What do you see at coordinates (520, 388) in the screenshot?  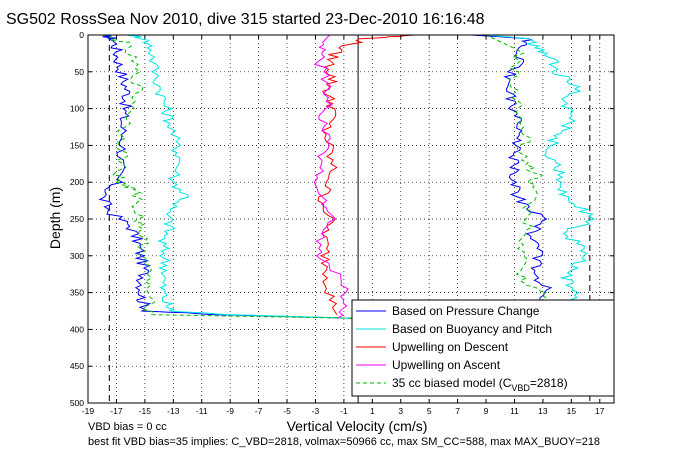 I see `legend-label-subscript: VBD` at bounding box center [520, 388].